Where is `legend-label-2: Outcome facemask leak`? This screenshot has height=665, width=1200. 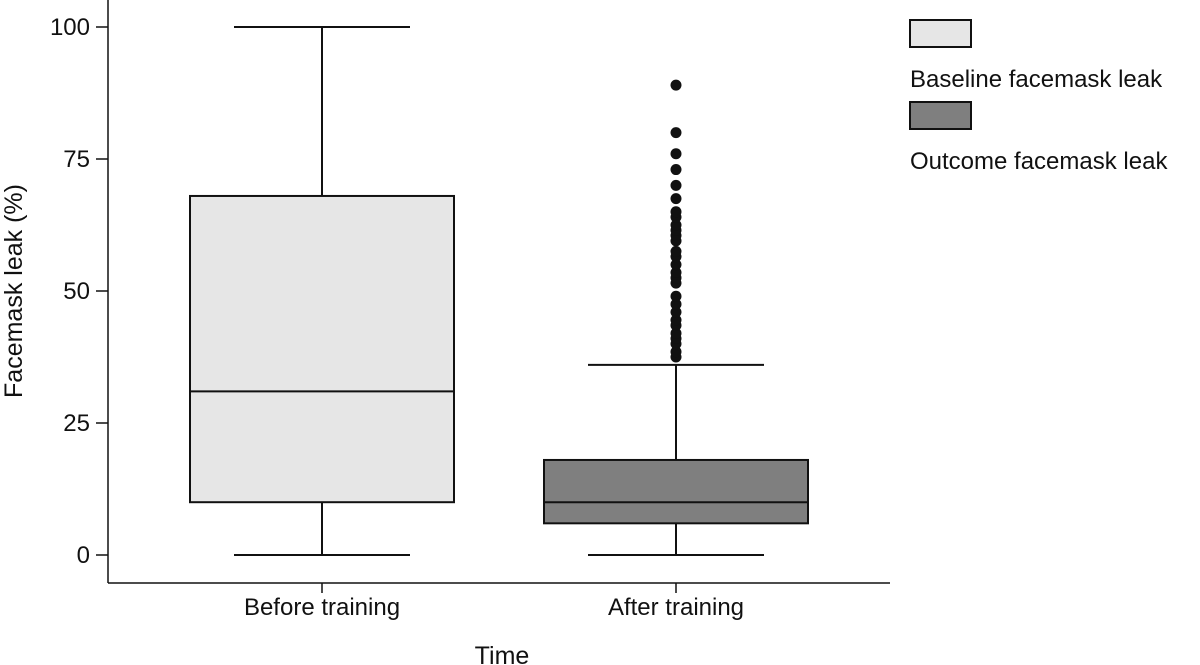
legend-label-2: Outcome facemask leak is located at coordinates (1039, 161).